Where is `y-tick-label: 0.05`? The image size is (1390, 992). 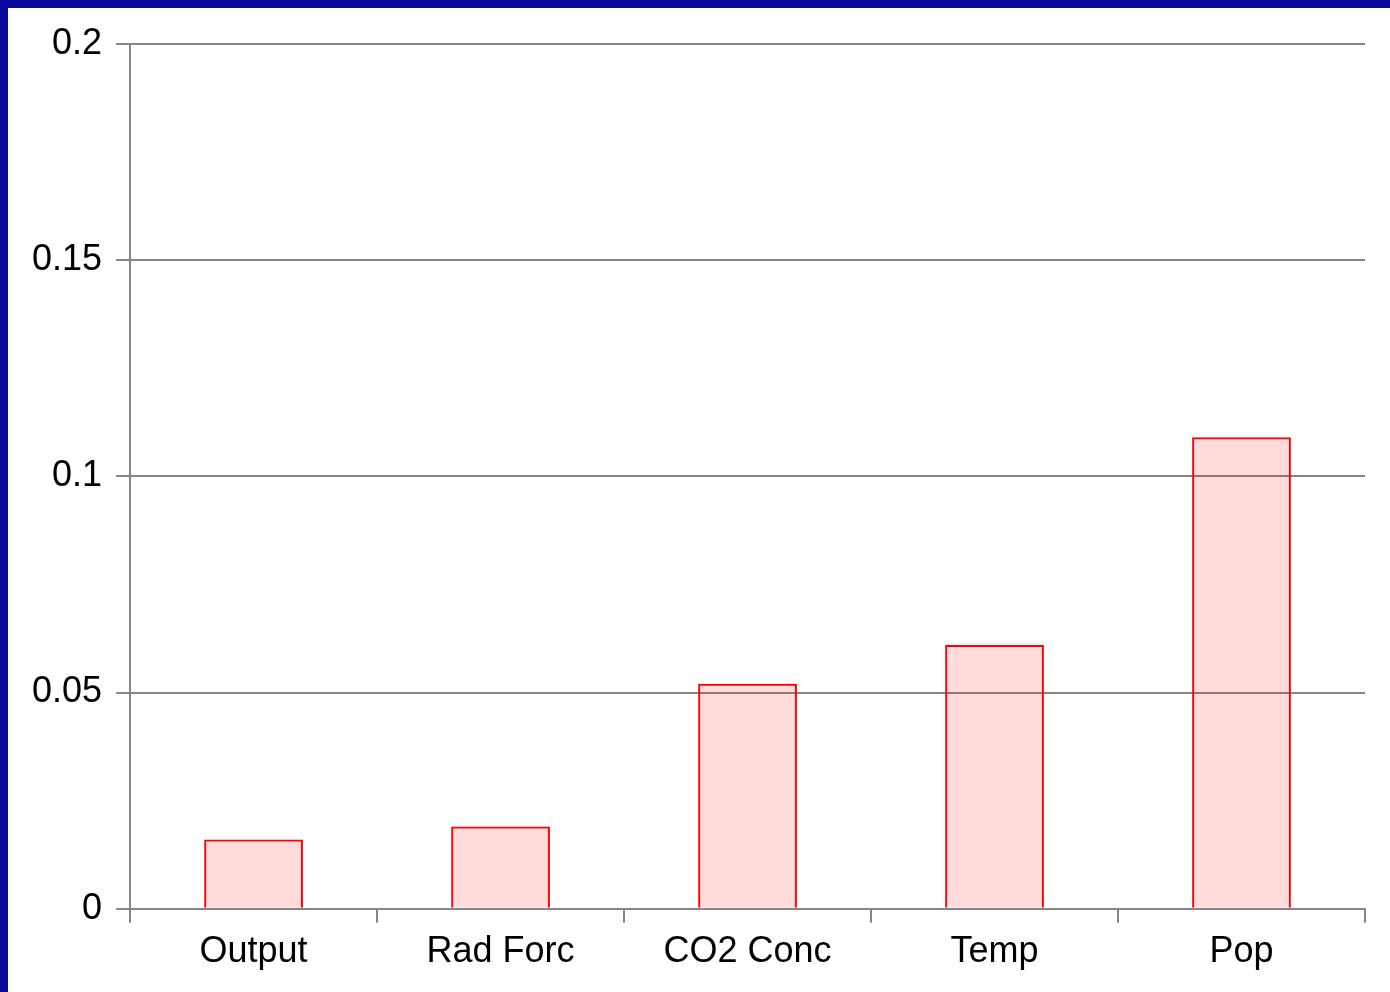
y-tick-label: 0.05 is located at coordinates (67, 690).